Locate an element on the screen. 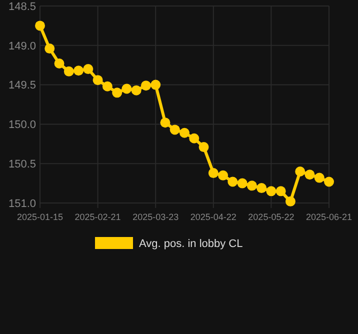  x-tick-label: 2025-01-15 is located at coordinates (40, 217).